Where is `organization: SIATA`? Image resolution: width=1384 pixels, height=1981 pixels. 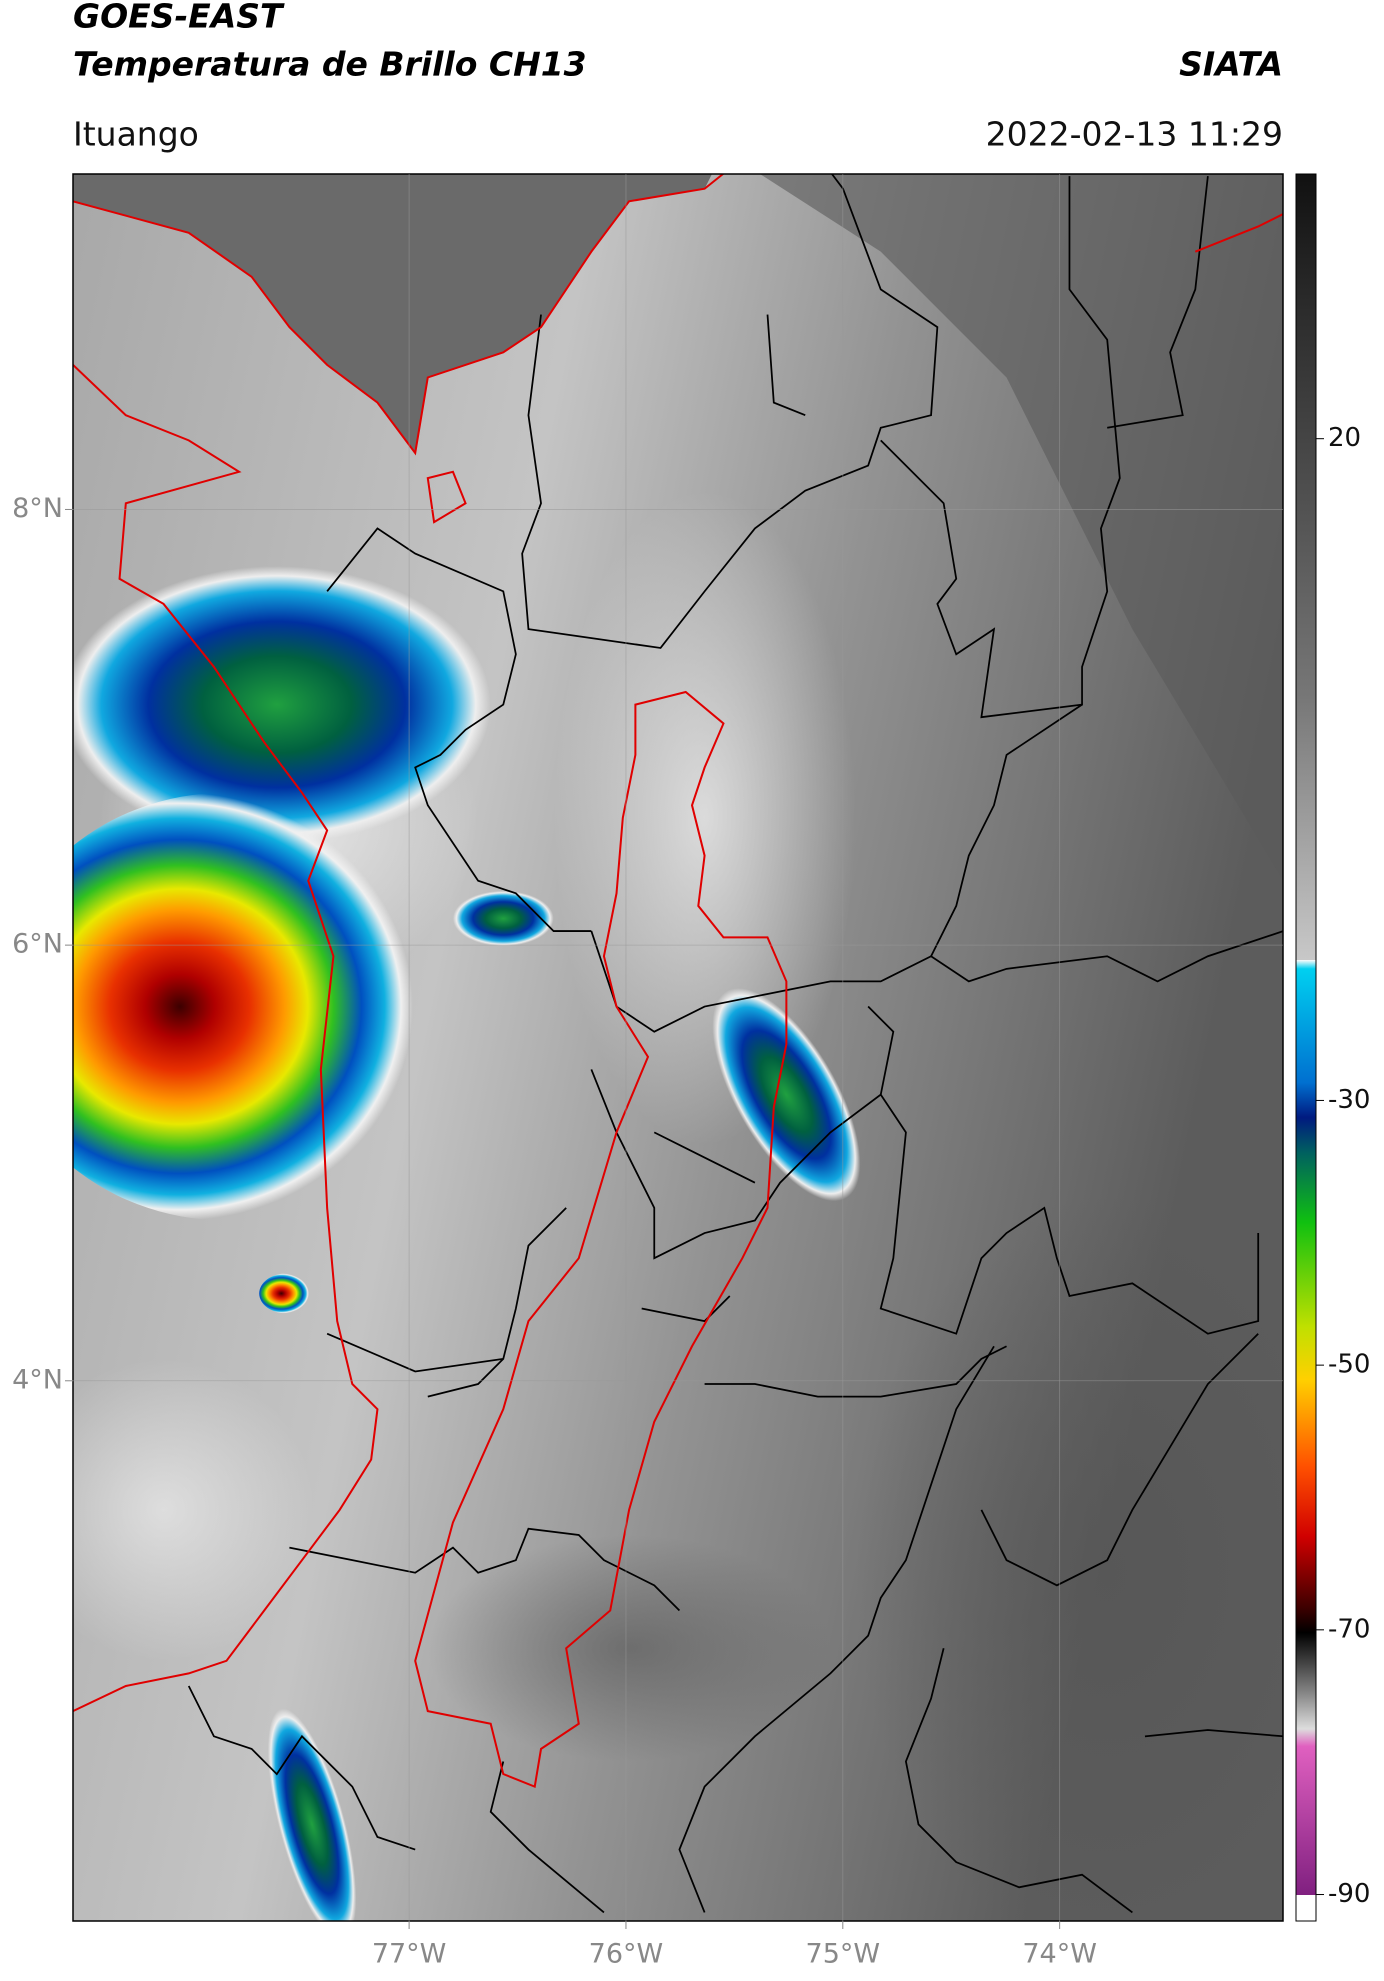 organization: SIATA is located at coordinates (1231, 64).